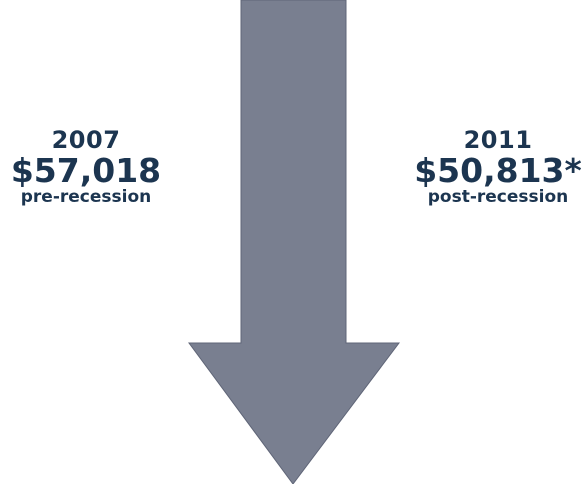  What do you see at coordinates (86, 197) in the screenshot?
I see `pre-recession-caption: pre-recession` at bounding box center [86, 197].